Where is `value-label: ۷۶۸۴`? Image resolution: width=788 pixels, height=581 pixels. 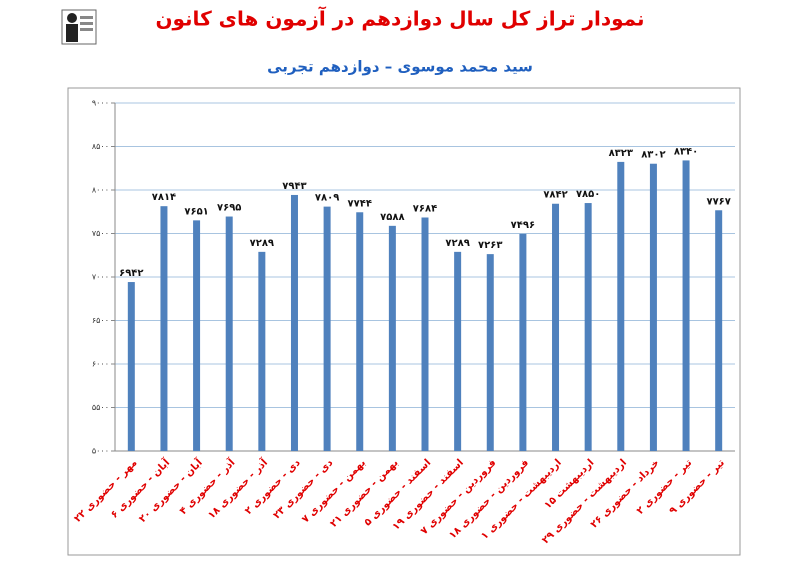 value-label: ۷۶۸۴ is located at coordinates (425, 208).